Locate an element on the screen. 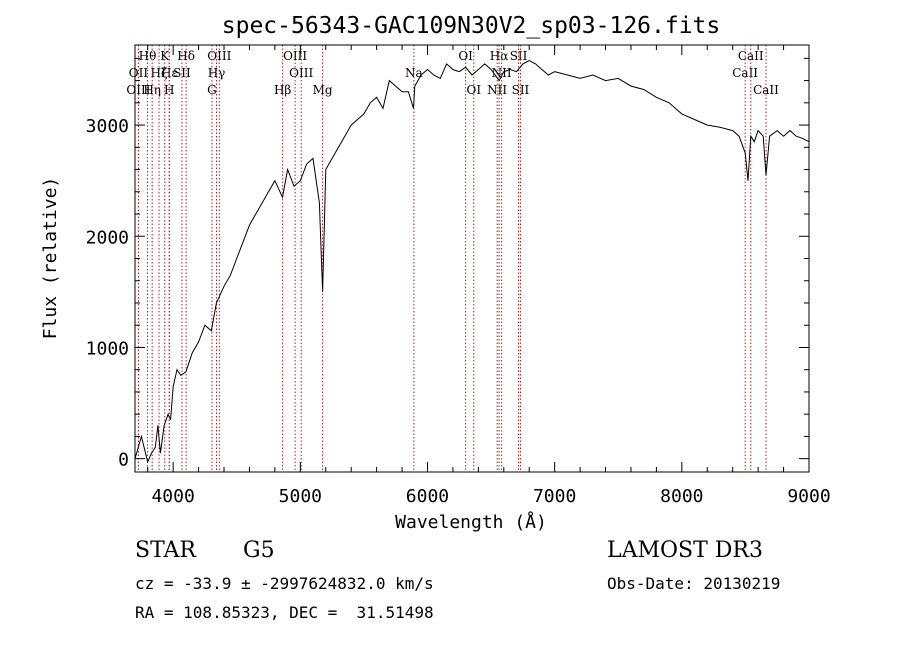 Image resolution: width=900 pixels, height=649 pixels. object-type: STAR is located at coordinates (165, 550).